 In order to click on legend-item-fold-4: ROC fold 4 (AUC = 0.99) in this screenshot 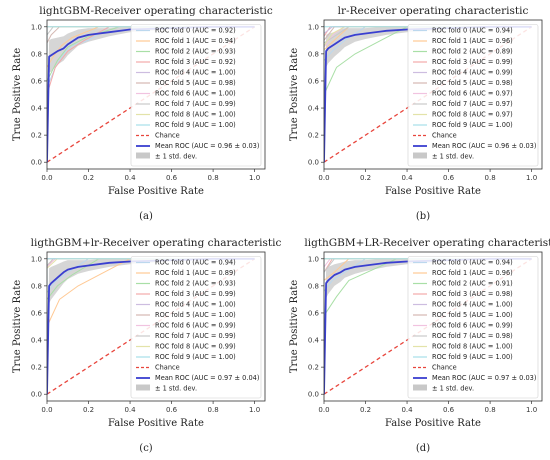, I will do `click(472, 73)`.